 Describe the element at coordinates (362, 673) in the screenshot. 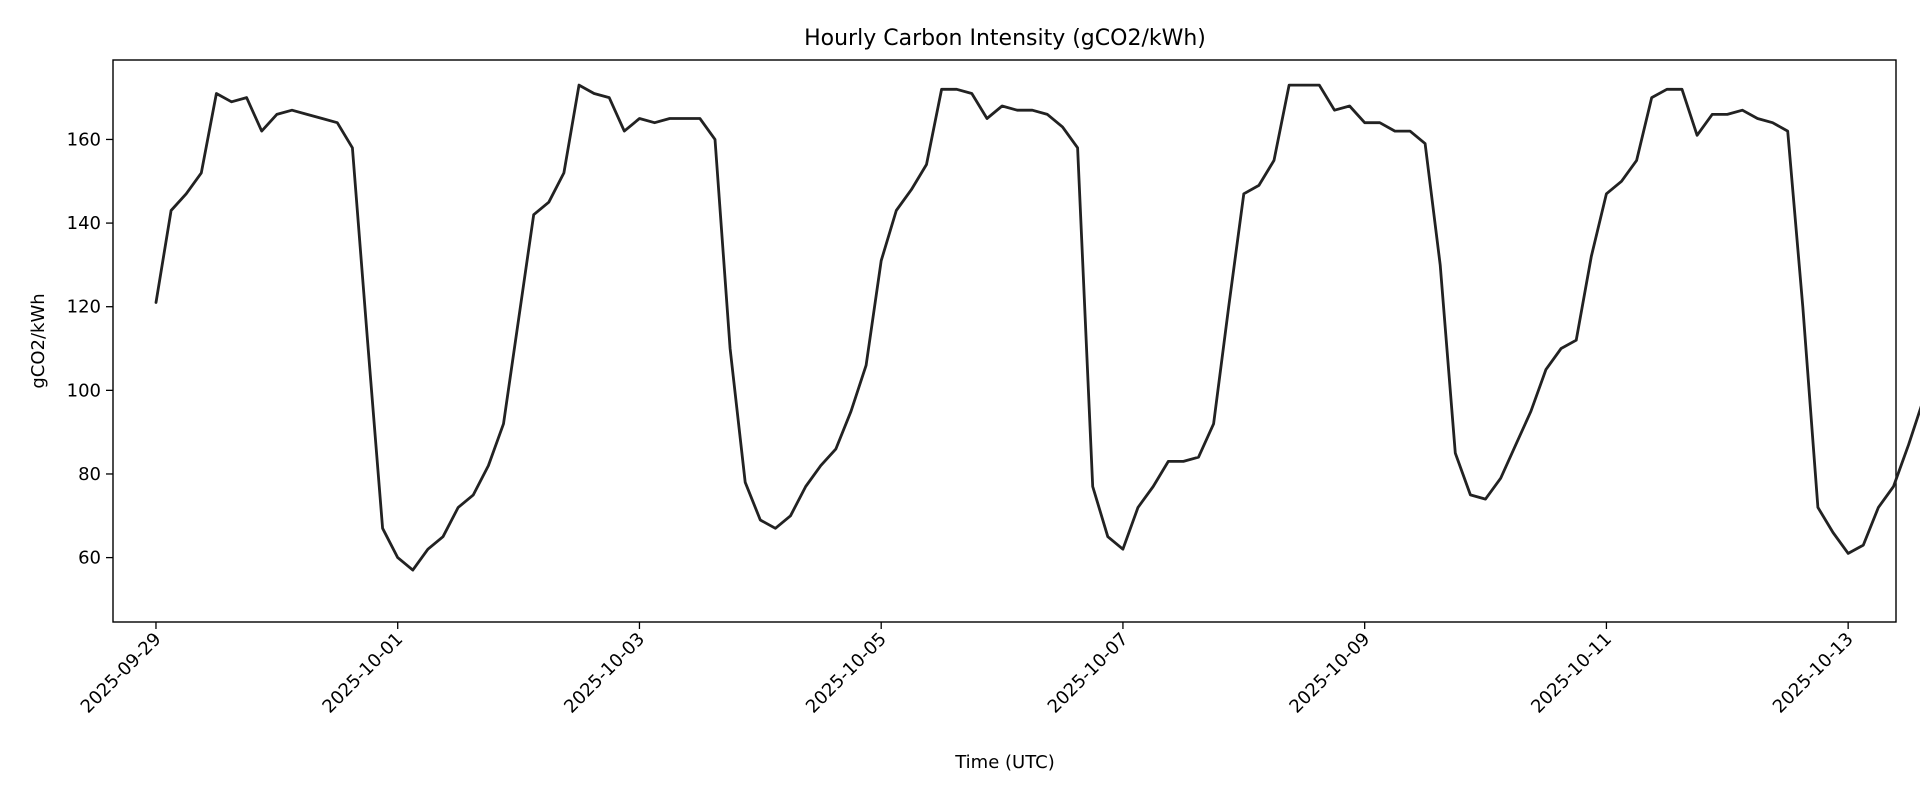

I see `x-tick-label: 2025-10-01` at that location.